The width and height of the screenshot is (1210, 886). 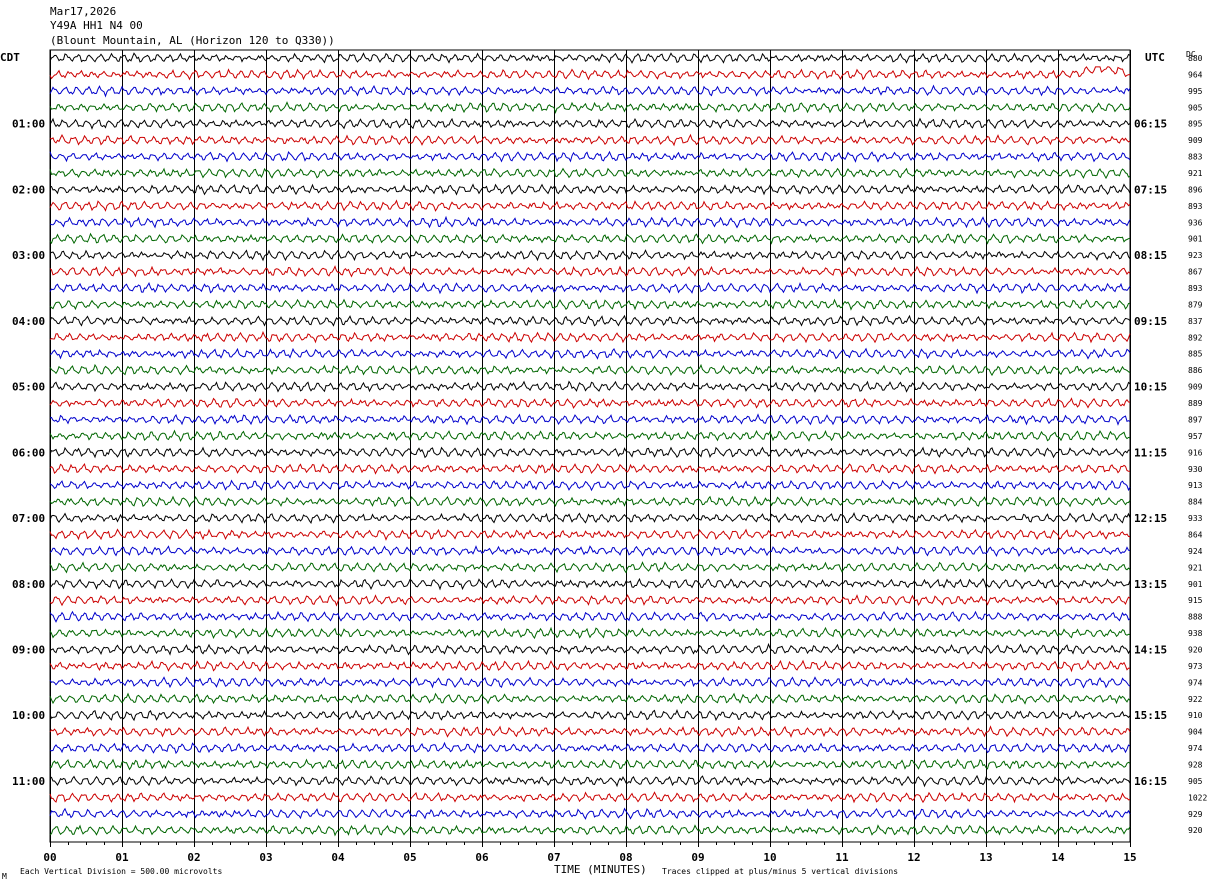 I want to click on x-tick-label: 15, so click(x=1129, y=857).